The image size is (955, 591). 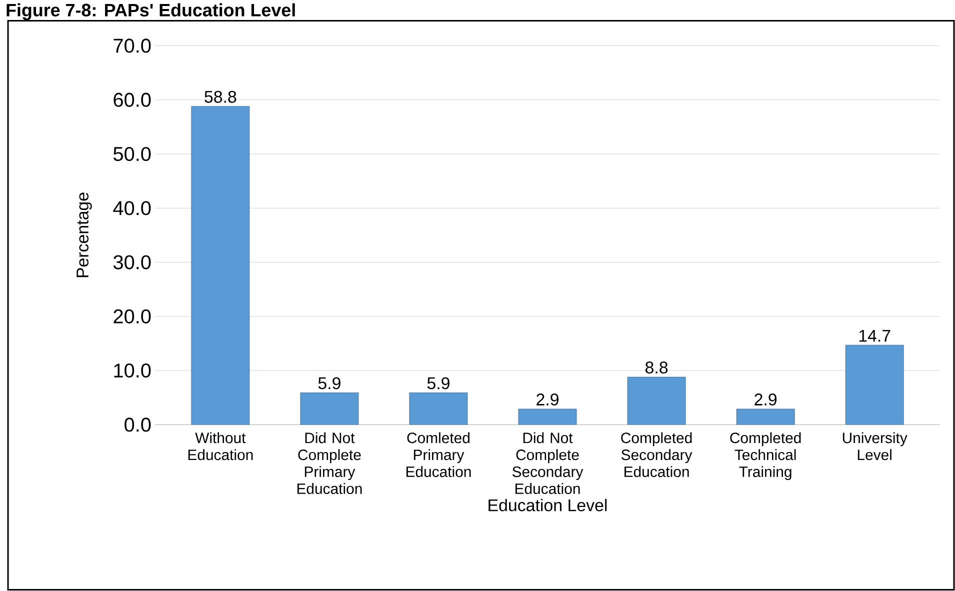 What do you see at coordinates (132, 100) in the screenshot?
I see `y-tick-label: 60.0` at bounding box center [132, 100].